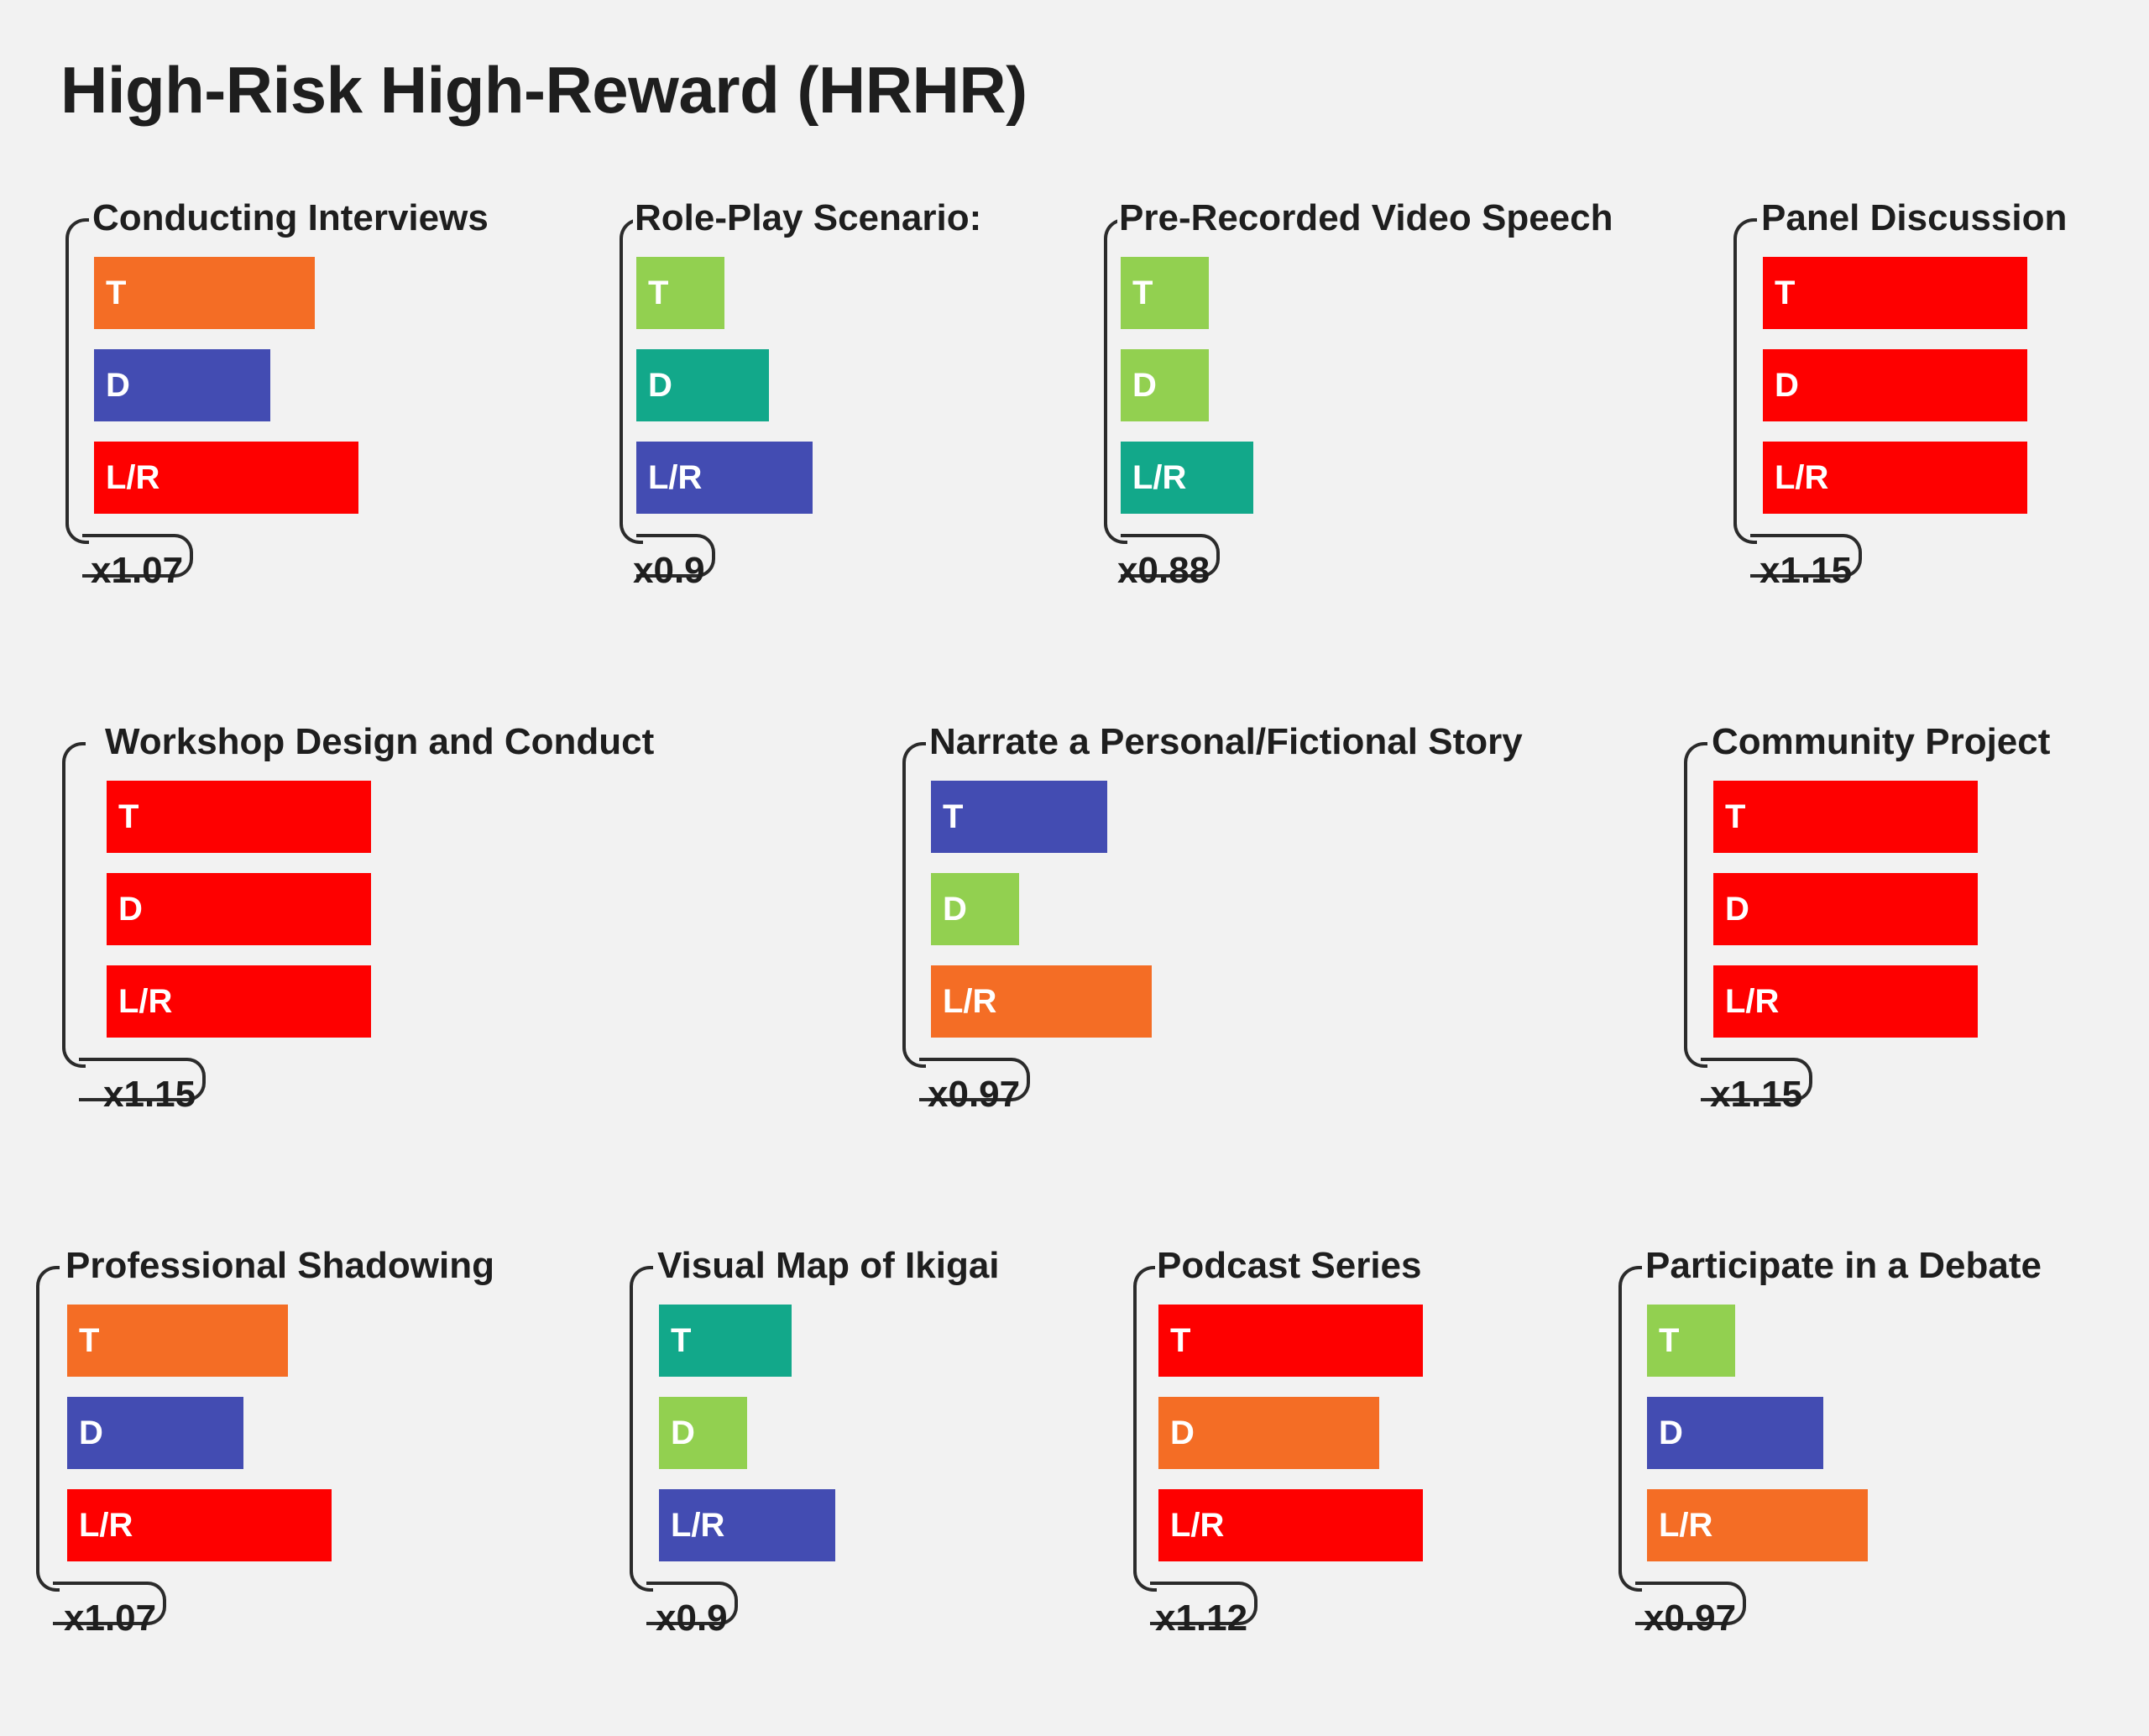  I want to click on activity-title: Panel Discussion, so click(1913, 218).